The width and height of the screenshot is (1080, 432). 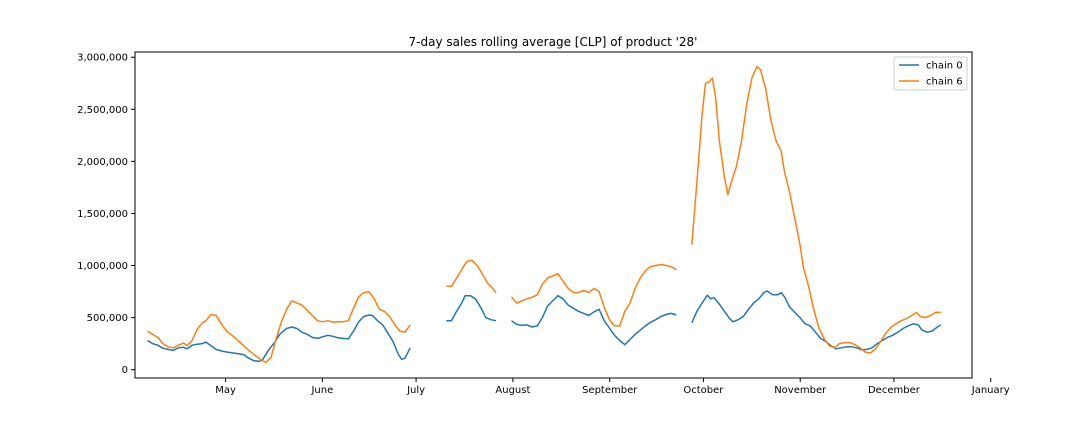 I want to click on legend: chain 0 chain 6, so click(x=930, y=73).